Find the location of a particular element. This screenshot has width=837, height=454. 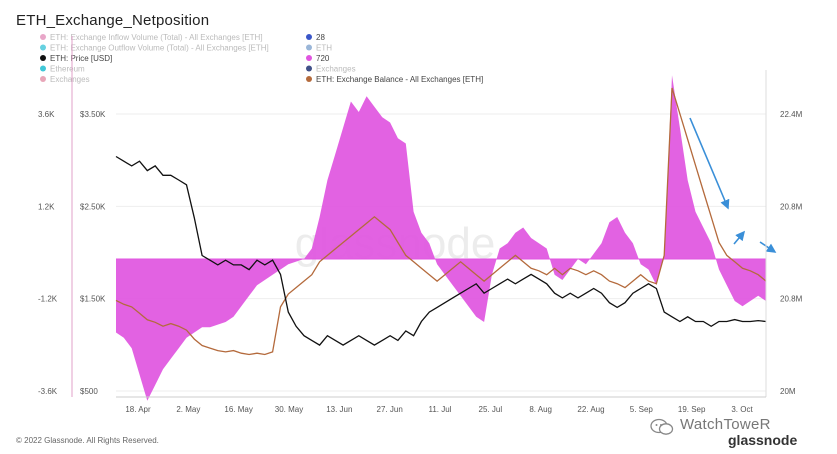

x-tick-3: 30. May is located at coordinates (289, 409).